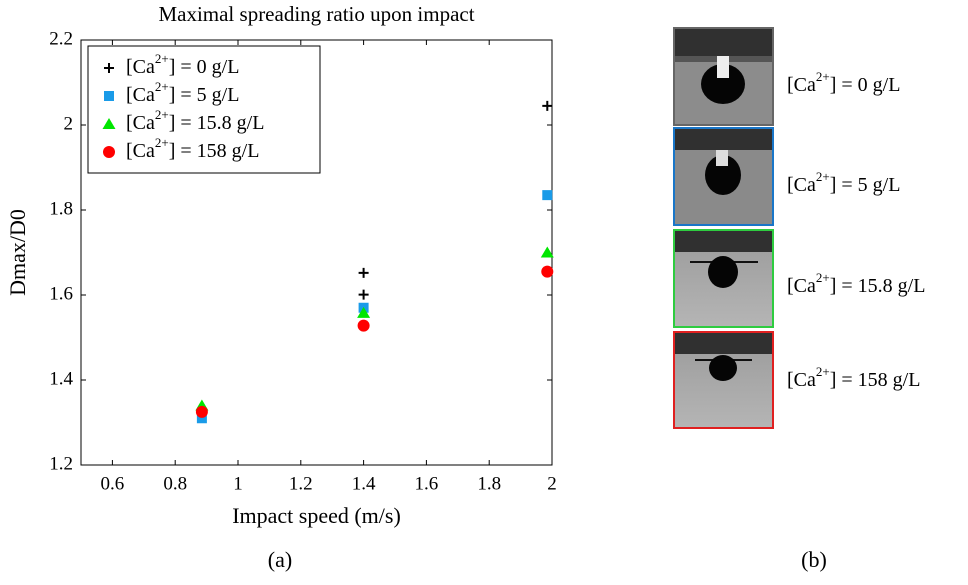 This screenshot has height=585, width=968. Describe the element at coordinates (843, 82) in the screenshot. I see `image-label: [Ca2+] = 0 g/L` at that location.